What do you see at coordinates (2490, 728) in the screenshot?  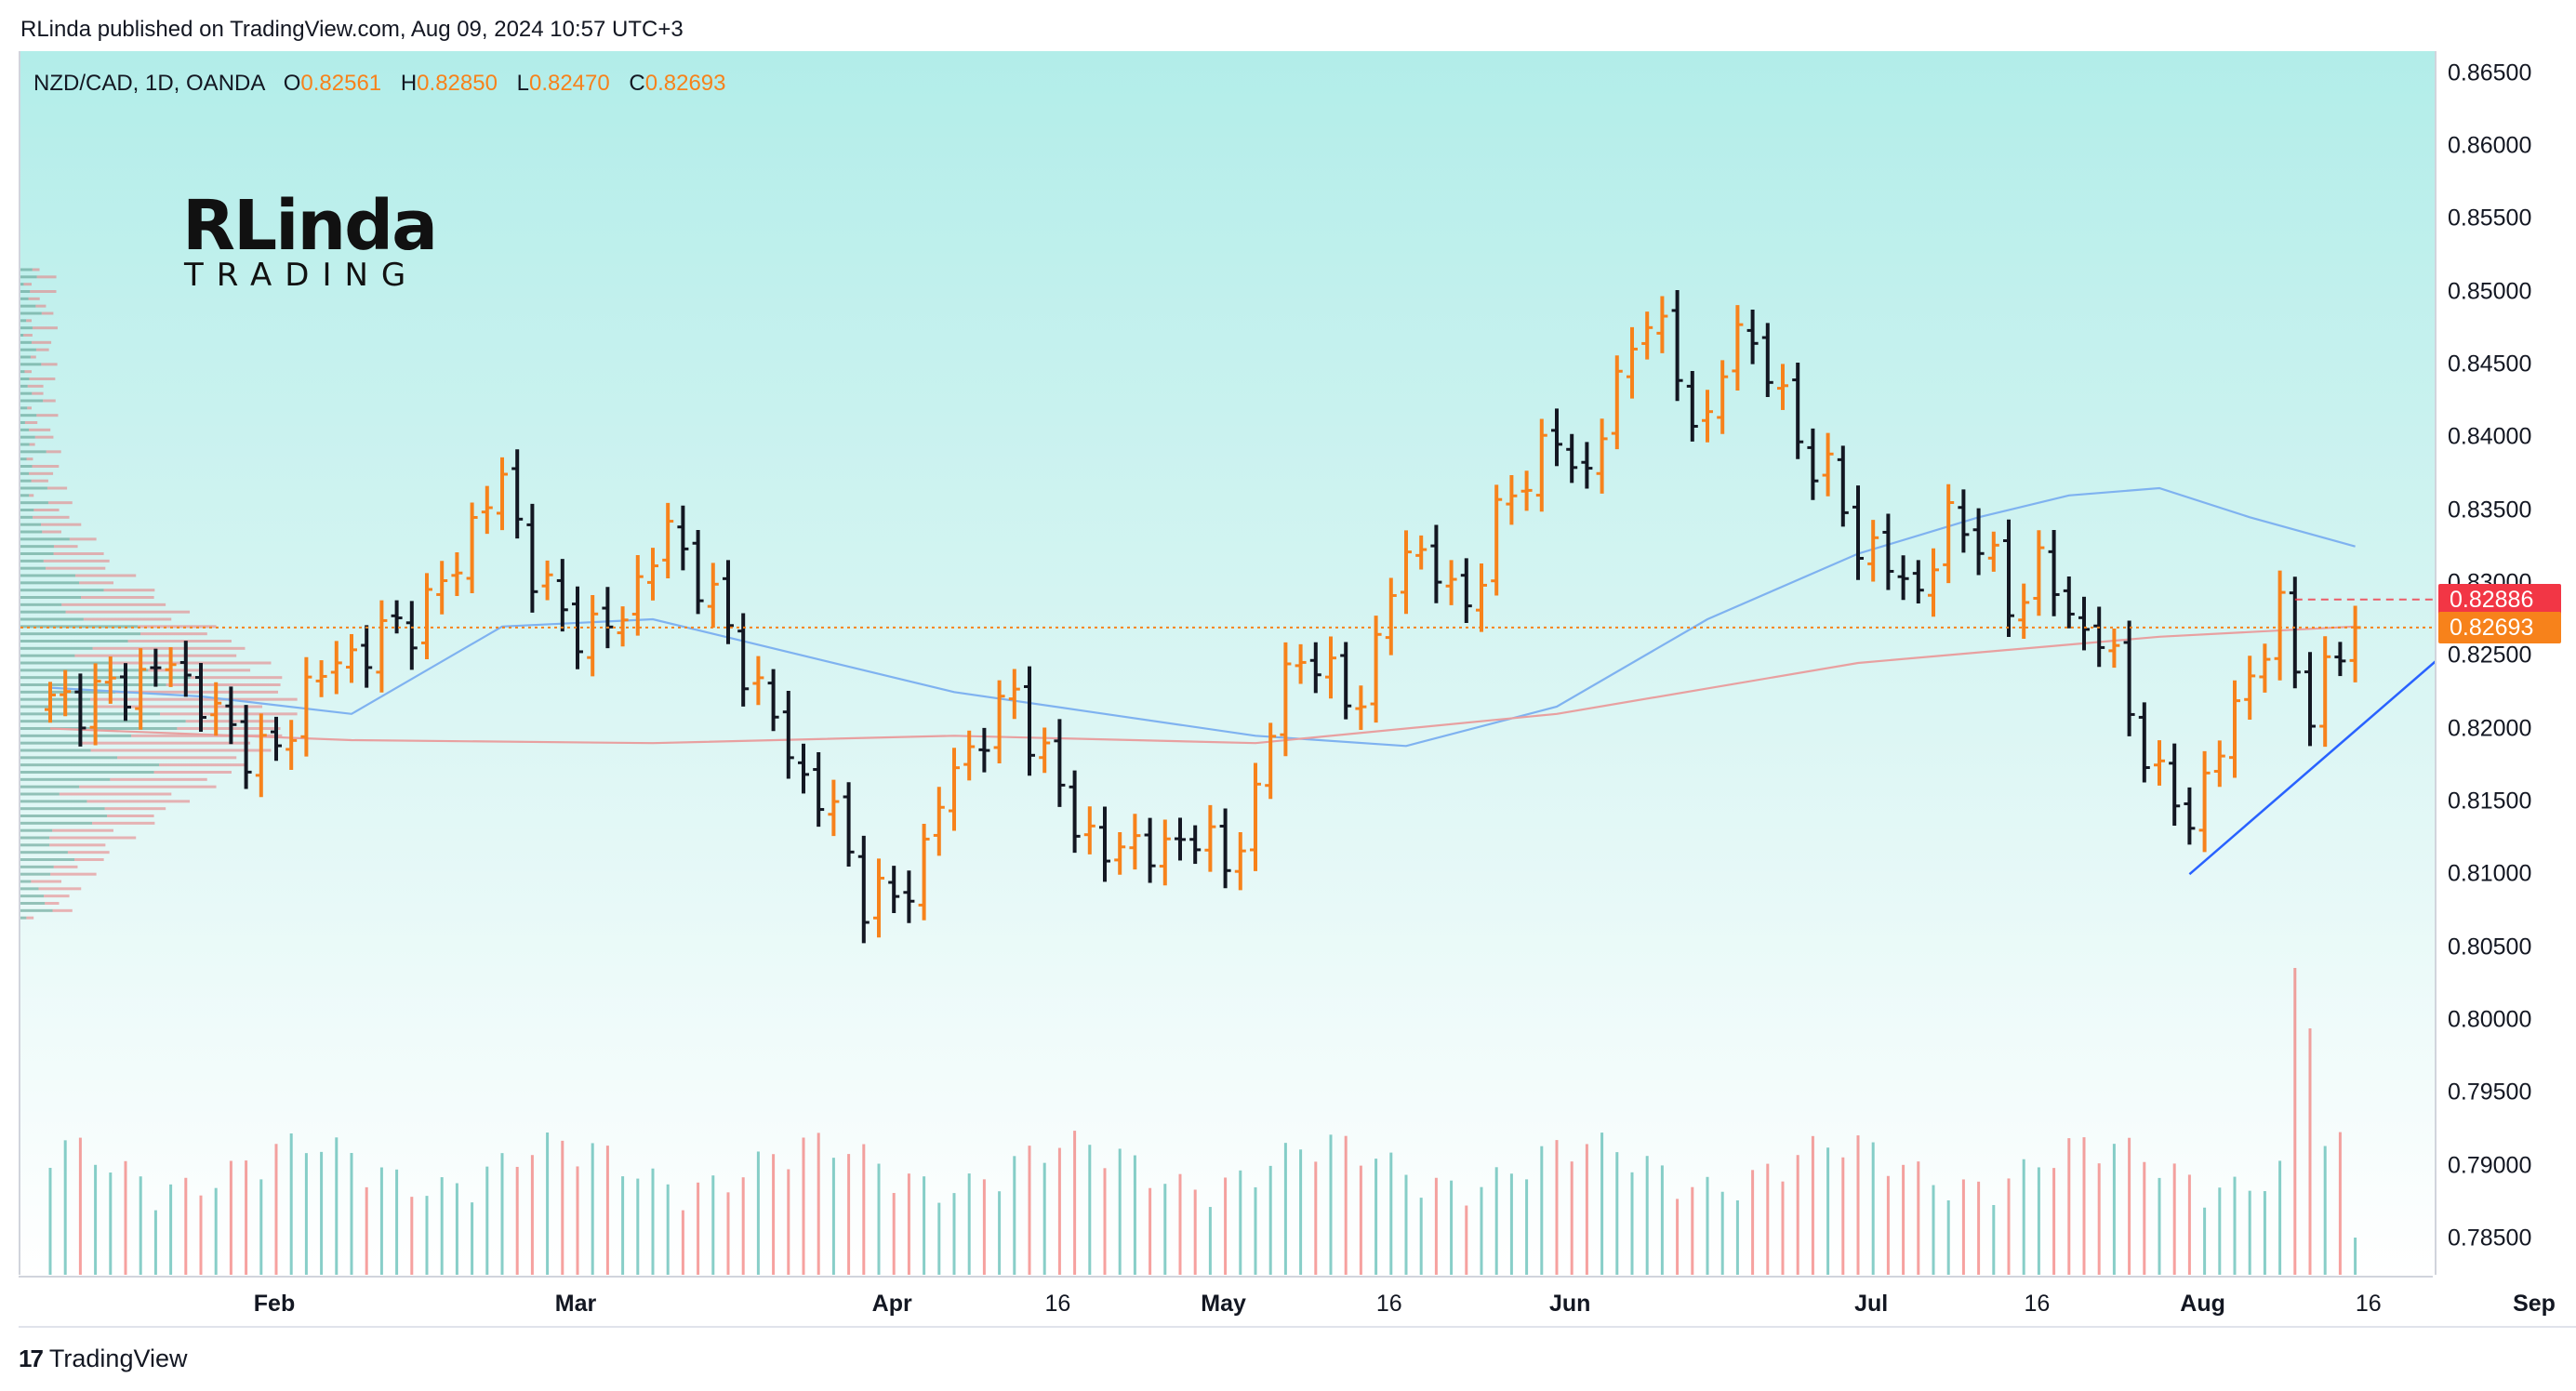 I see `price-axis-tick-label: 0.82000` at bounding box center [2490, 728].